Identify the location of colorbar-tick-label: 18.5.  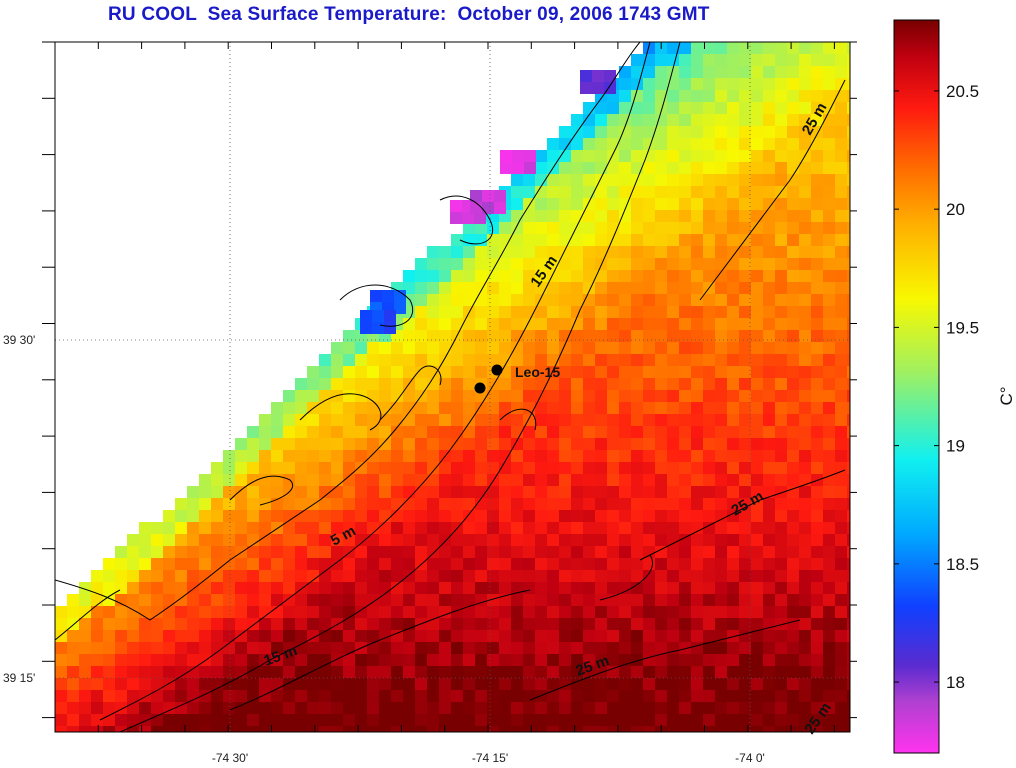
(962, 564).